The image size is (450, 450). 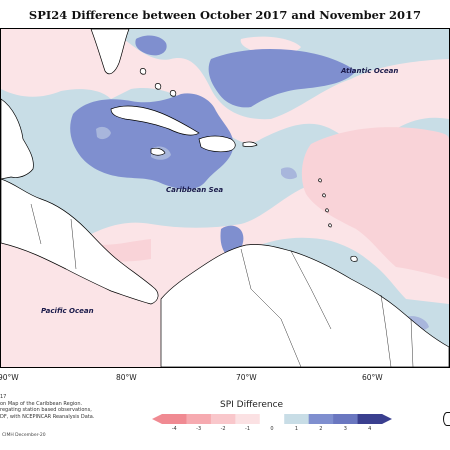 What do you see at coordinates (174, 429) in the screenshot?
I see `legend-tick-label: -4` at bounding box center [174, 429].